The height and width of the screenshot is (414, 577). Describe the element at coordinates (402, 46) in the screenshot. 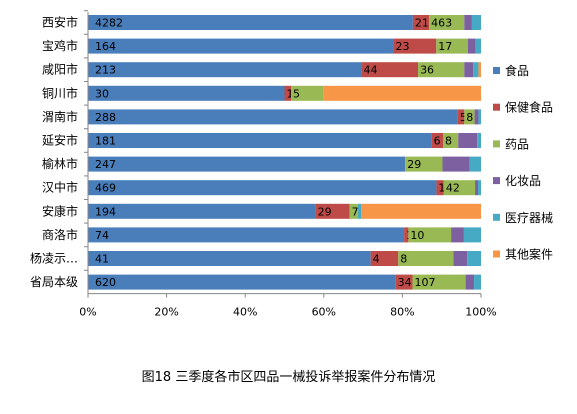

I see `data-label: 23` at that location.